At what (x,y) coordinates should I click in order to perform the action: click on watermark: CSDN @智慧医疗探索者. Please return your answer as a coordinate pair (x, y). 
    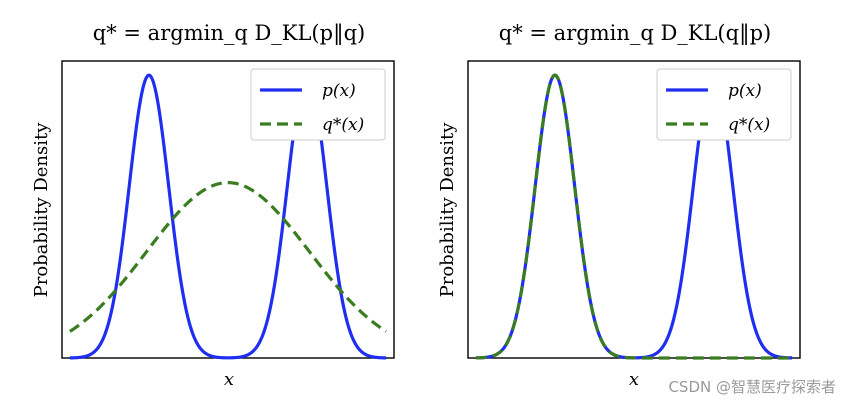
    Looking at the image, I should click on (752, 387).